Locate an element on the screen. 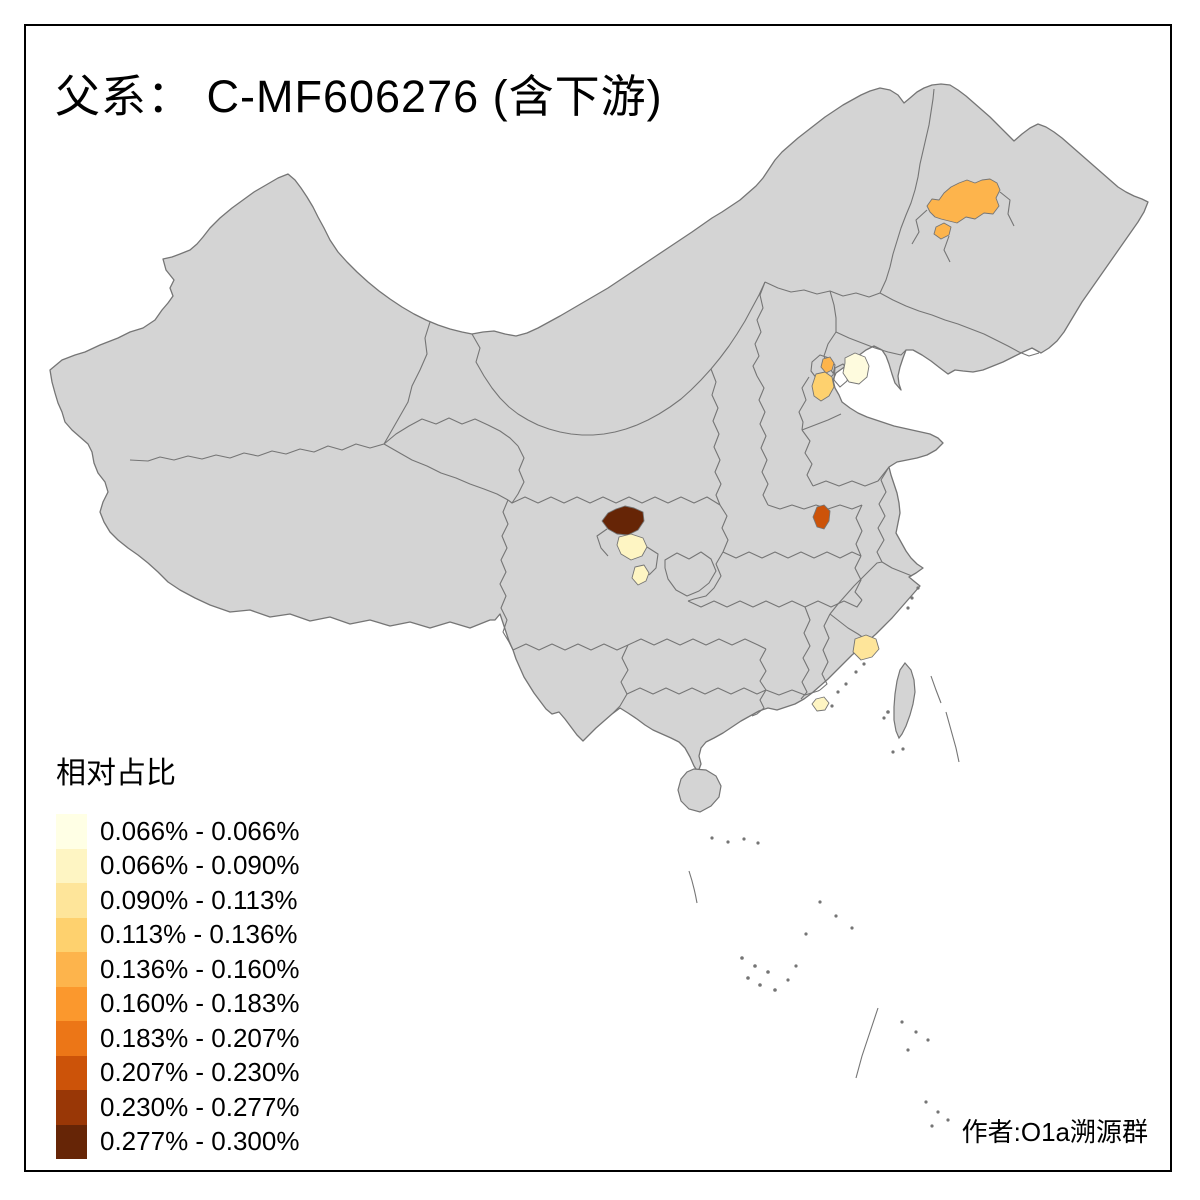 The height and width of the screenshot is (1200, 1200). legend-item-label: 0.066% - 0.066% is located at coordinates (200, 830).